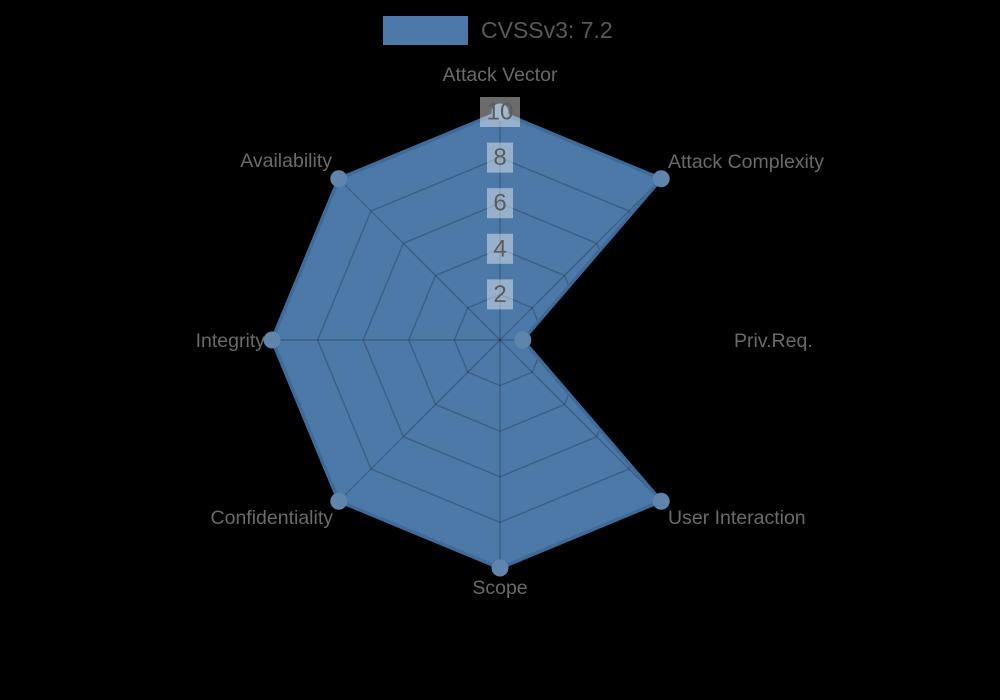 The width and height of the screenshot is (1000, 700). Describe the element at coordinates (286, 161) in the screenshot. I see `axis-label-availability: Availability` at that location.